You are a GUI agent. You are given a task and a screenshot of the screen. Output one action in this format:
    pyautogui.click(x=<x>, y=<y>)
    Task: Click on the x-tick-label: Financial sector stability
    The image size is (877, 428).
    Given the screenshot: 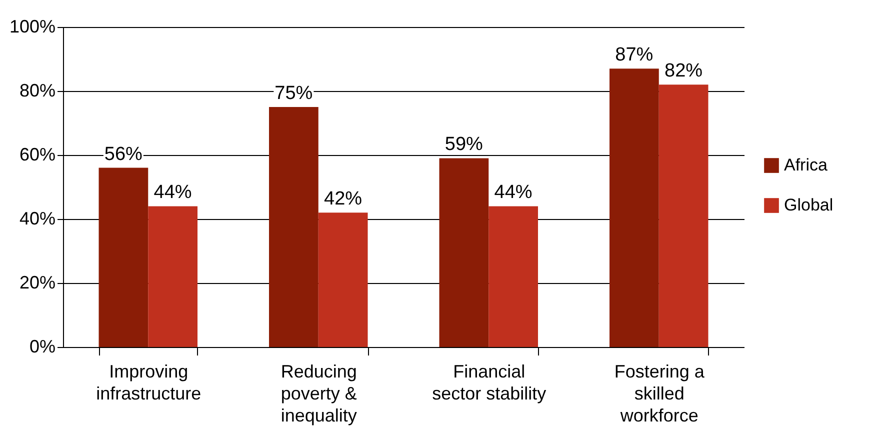 What is the action you would take?
    pyautogui.click(x=489, y=383)
    